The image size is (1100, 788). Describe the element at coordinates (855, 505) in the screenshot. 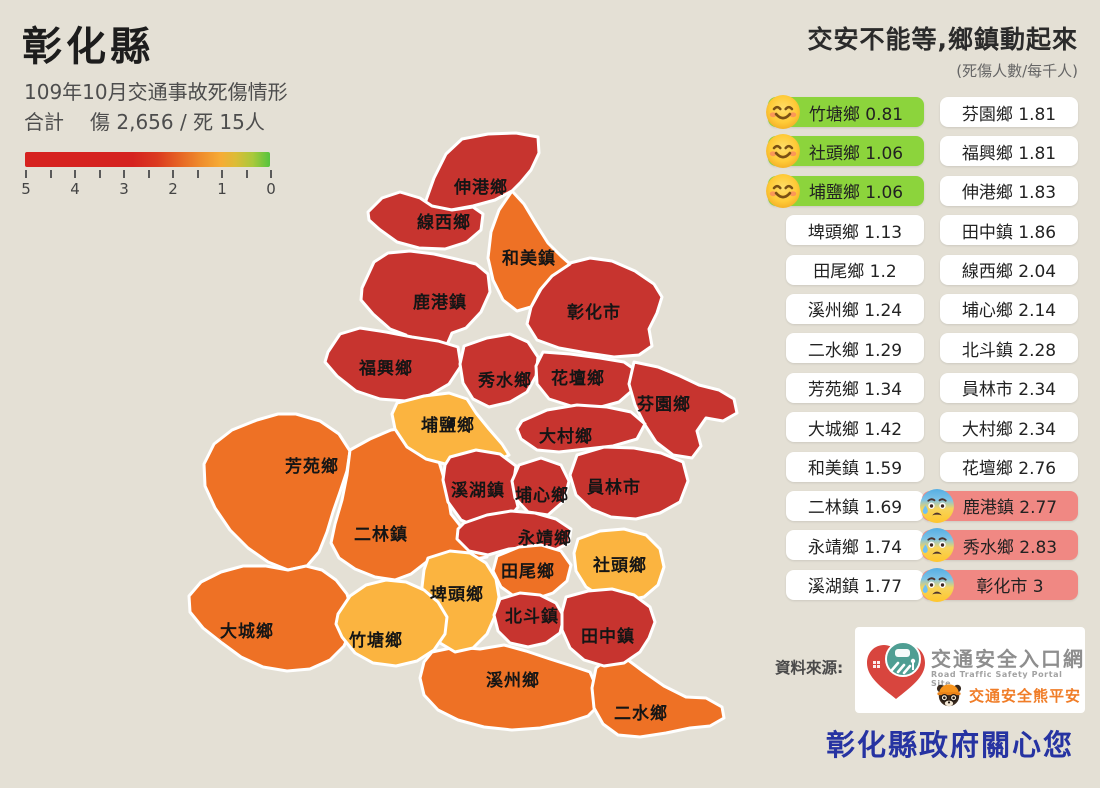

I see `township-pill: 二林鎮 1.69` at that location.